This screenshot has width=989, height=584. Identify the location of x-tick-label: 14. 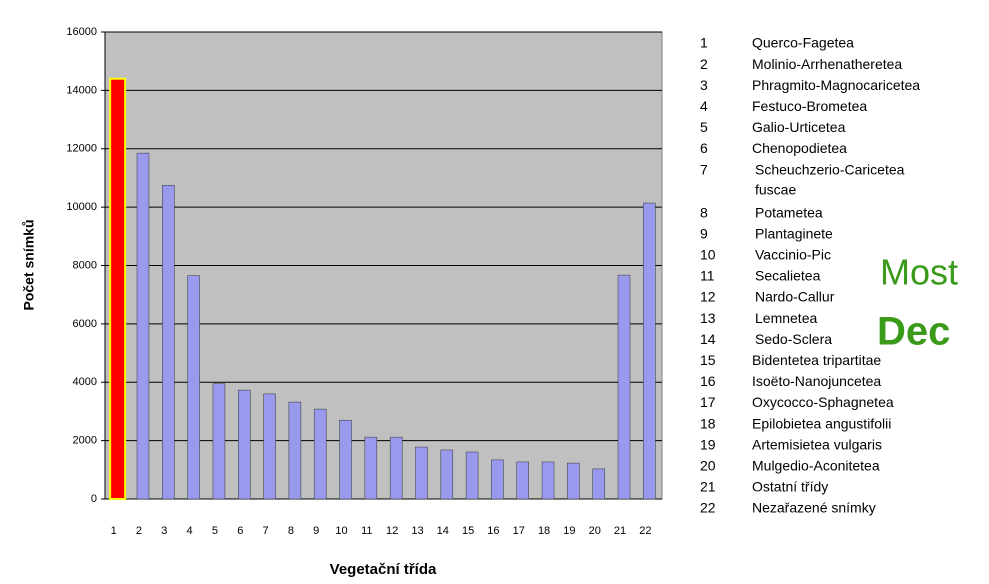
(443, 531).